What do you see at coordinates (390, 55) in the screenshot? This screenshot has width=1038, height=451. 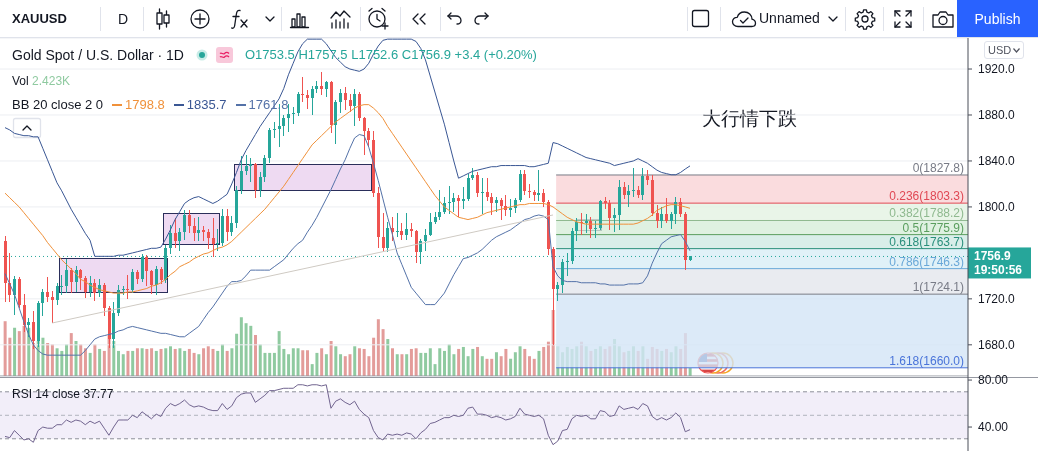 I see `text: O1753.5 H1757.5 L1752.6 C1756.9 +3.4 (+0.20%)` at bounding box center [390, 55].